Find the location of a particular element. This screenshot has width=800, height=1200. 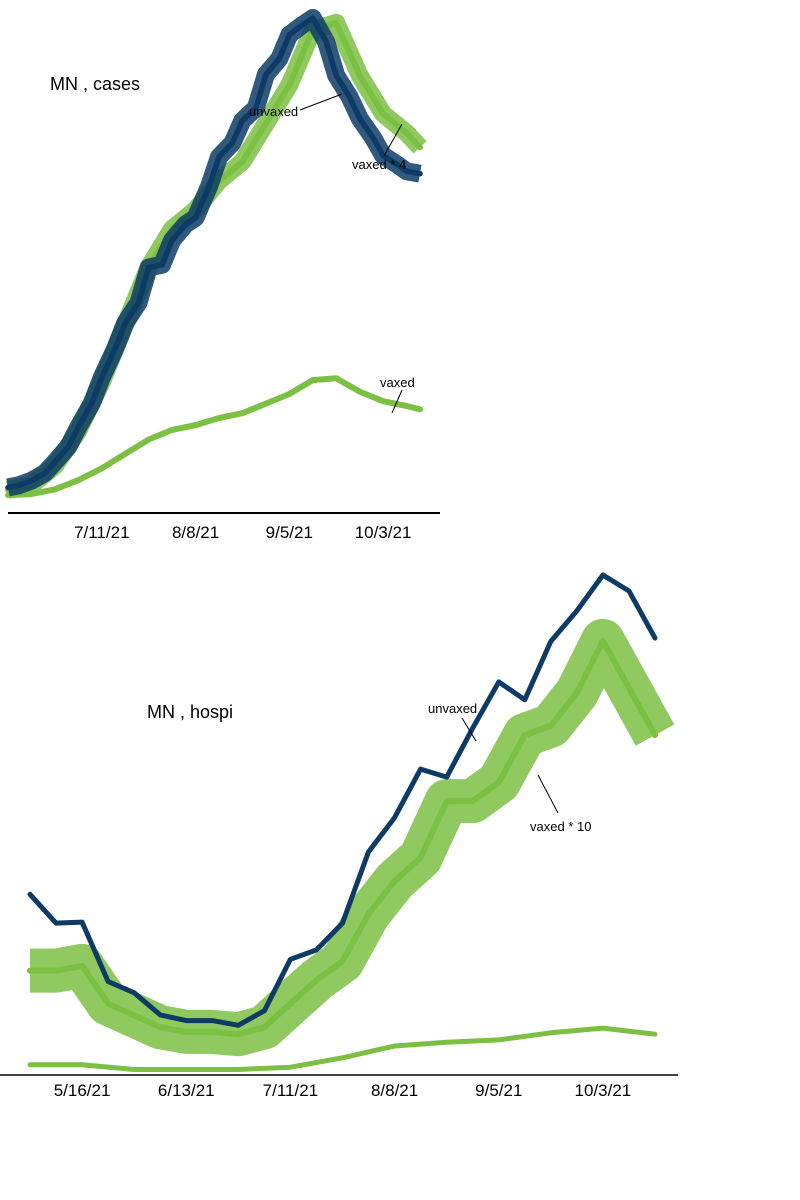

cases-unvaxed-annotation: unvaxed is located at coordinates (273, 111).